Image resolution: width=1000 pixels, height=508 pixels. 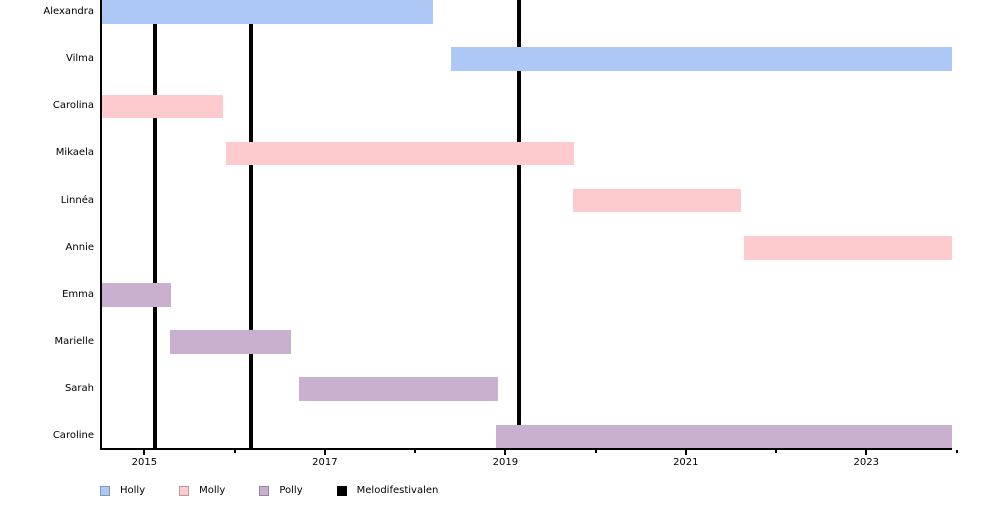 I want to click on legend-label: Molly, so click(x=212, y=490).